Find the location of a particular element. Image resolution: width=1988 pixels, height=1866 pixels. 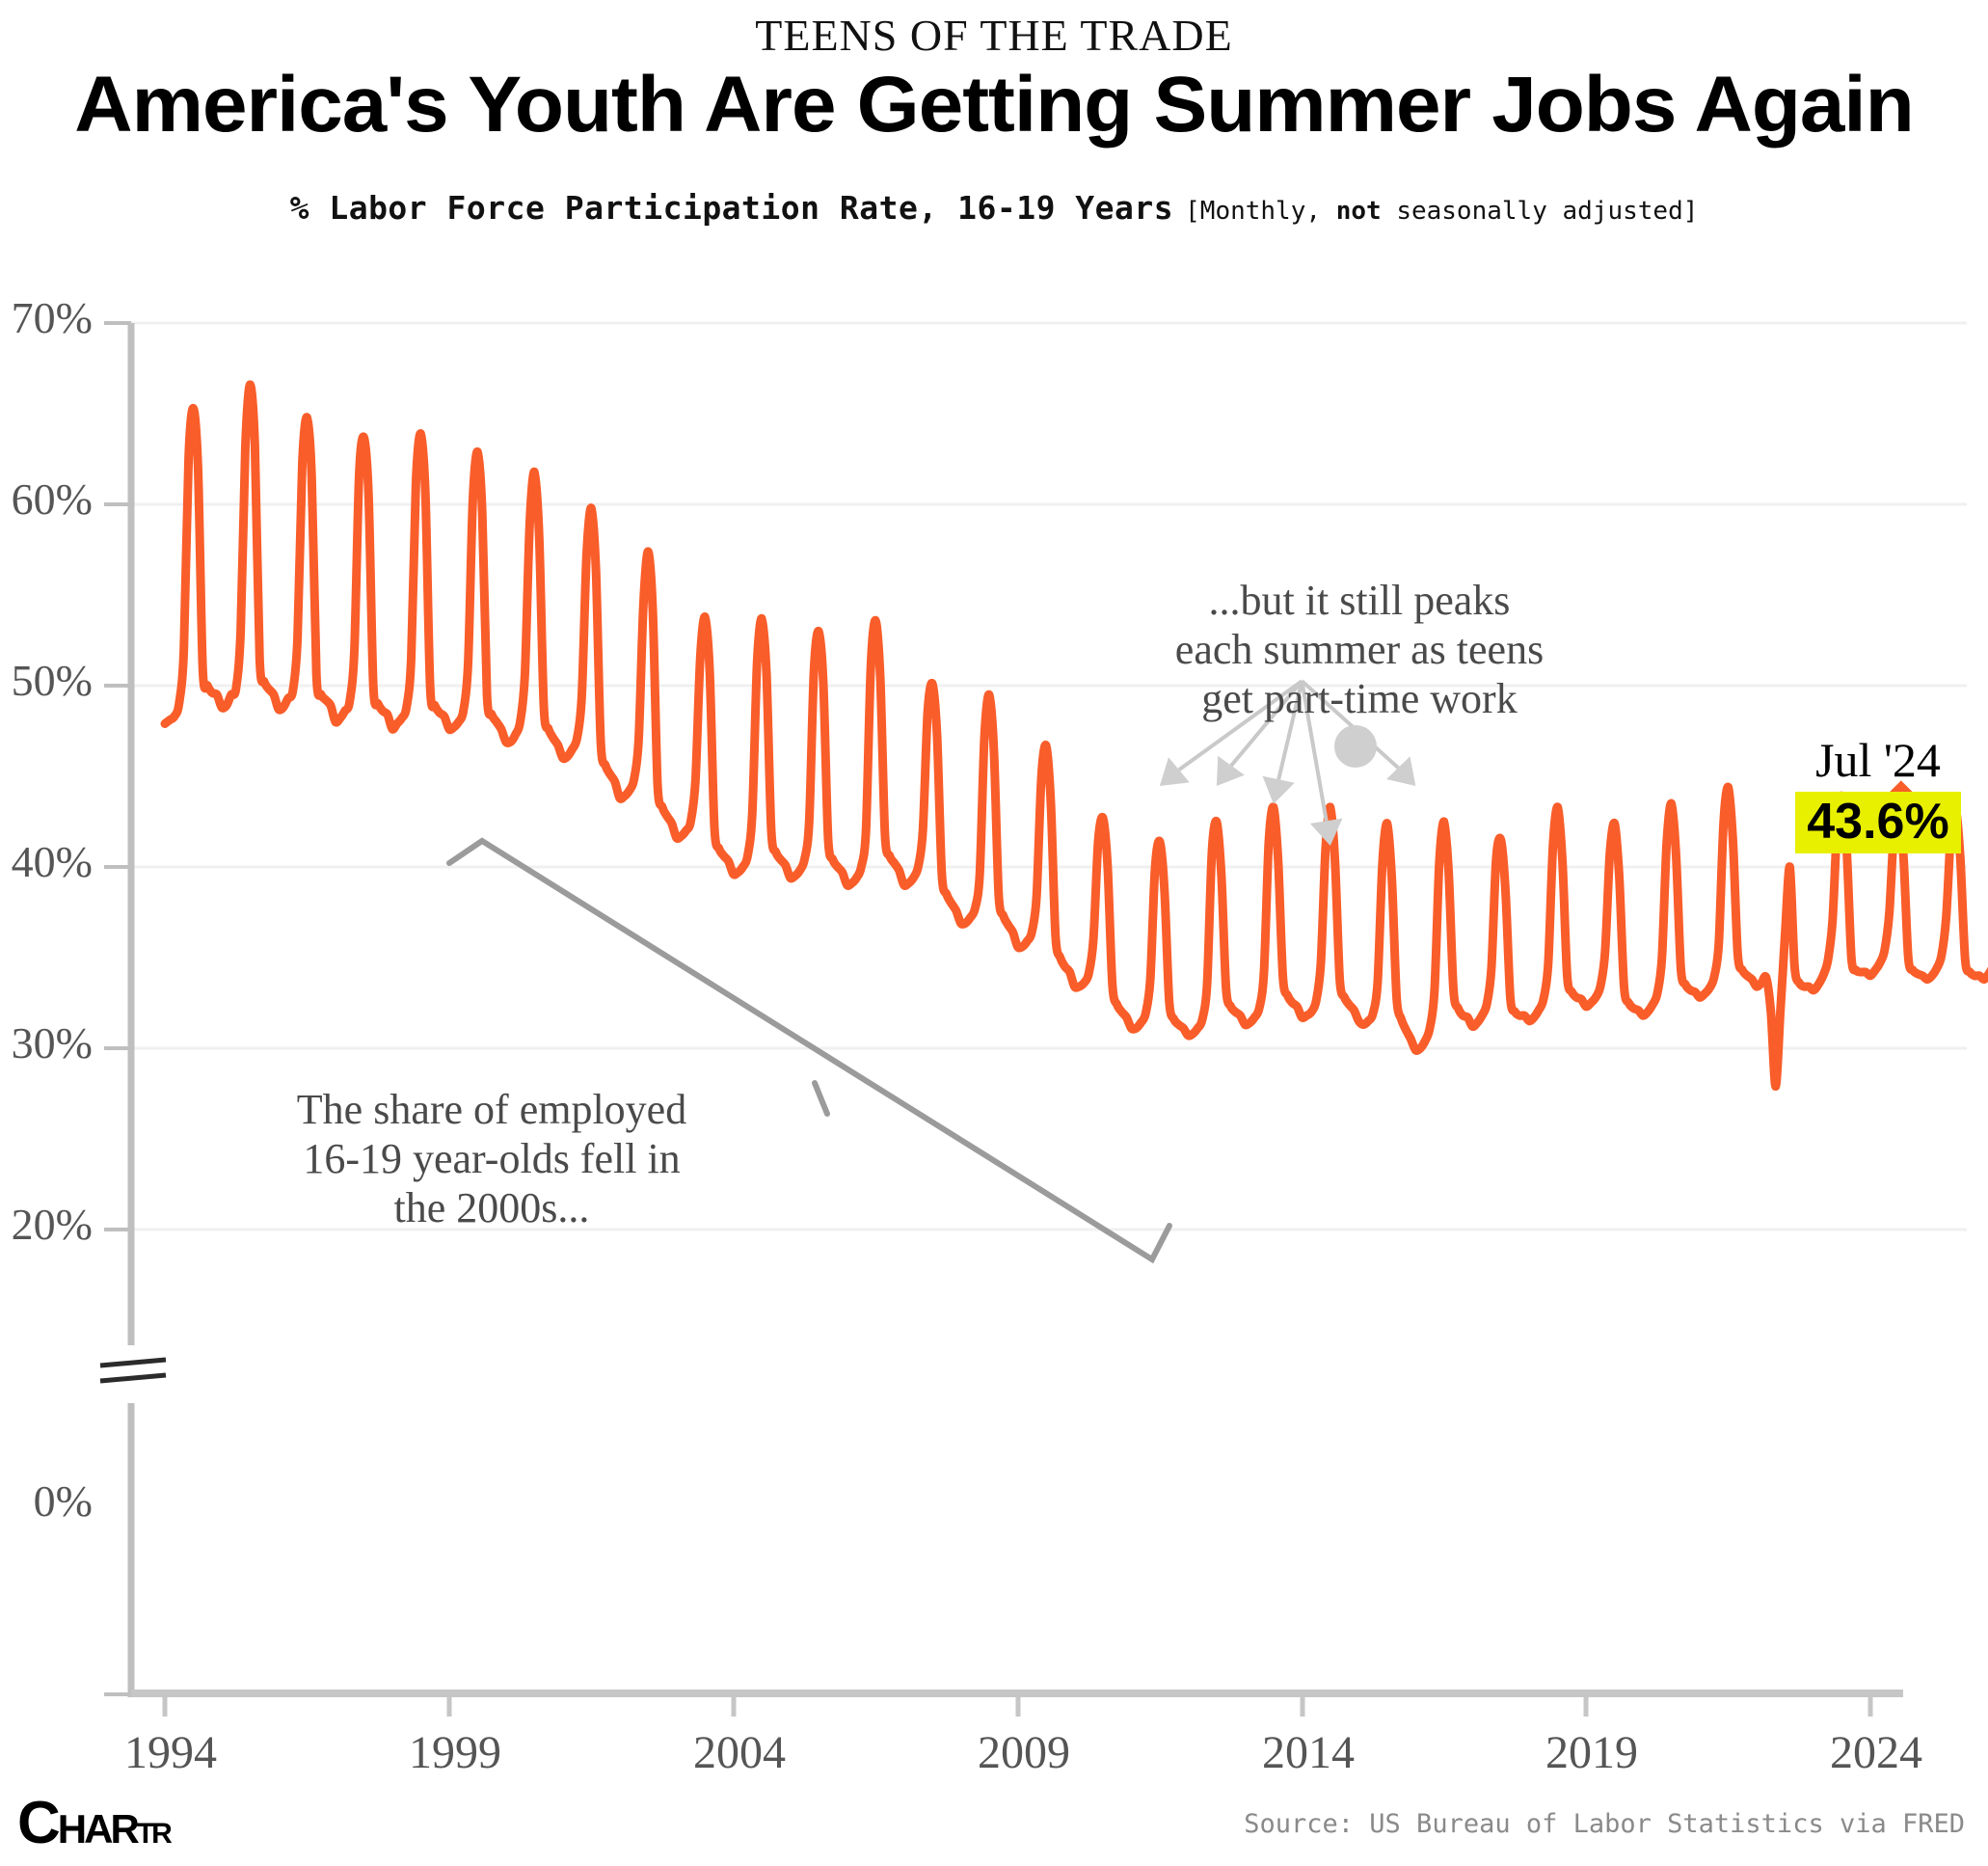

y-tick-label: 40% is located at coordinates (52, 861).